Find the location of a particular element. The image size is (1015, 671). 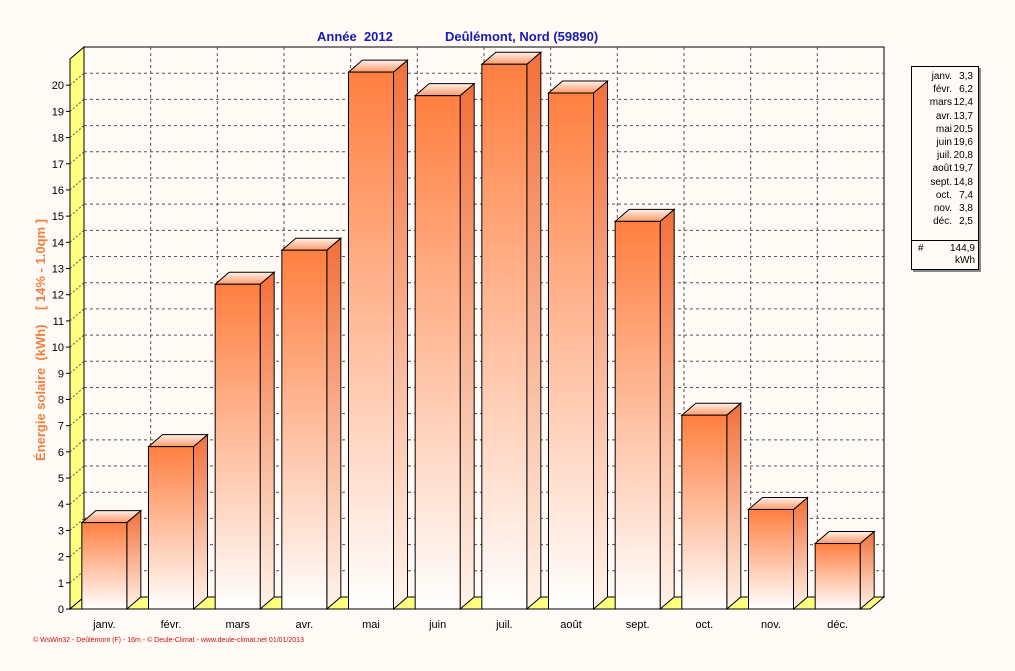

legend-value: 12,4 is located at coordinates (963, 103).